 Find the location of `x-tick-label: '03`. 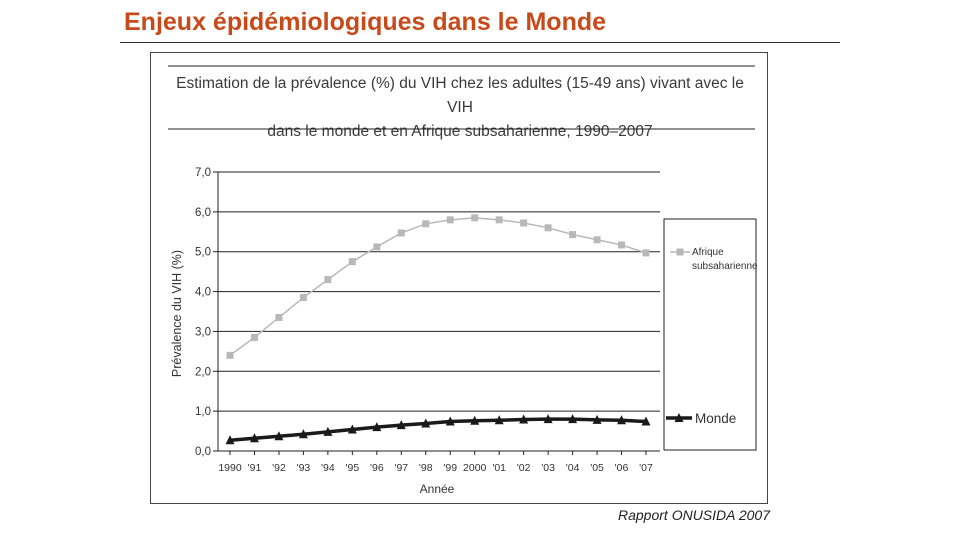

x-tick-label: '03 is located at coordinates (548, 468).